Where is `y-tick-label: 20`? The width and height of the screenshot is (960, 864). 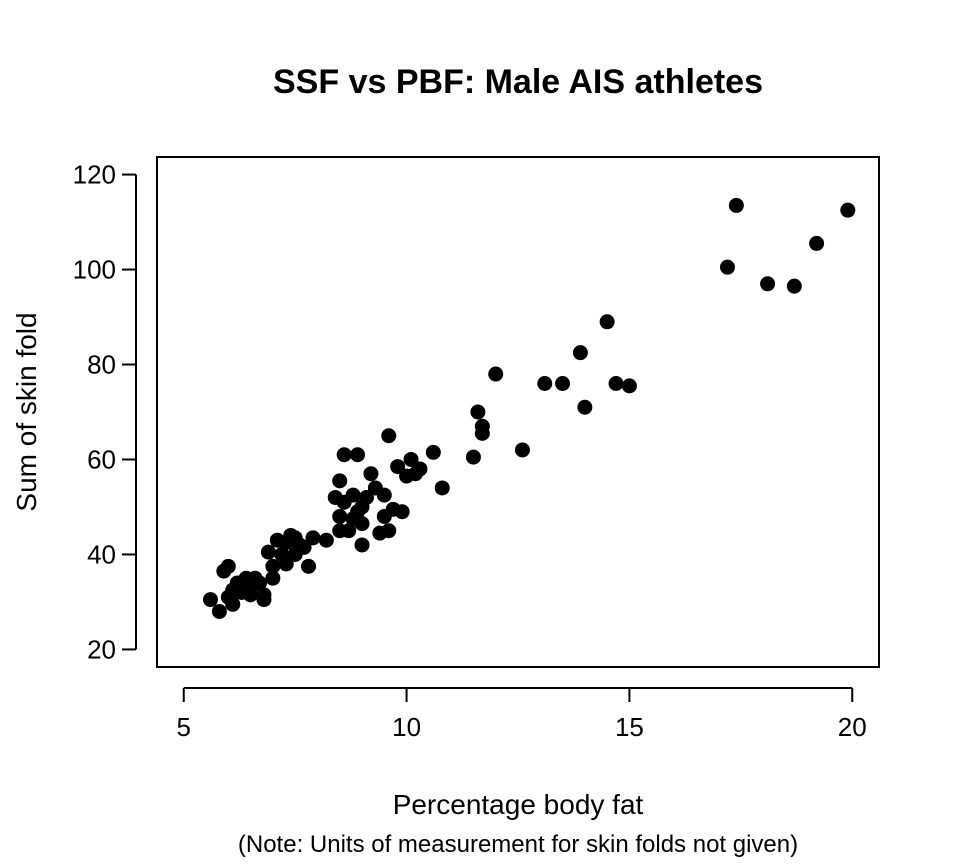
y-tick-label: 20 is located at coordinates (101, 649).